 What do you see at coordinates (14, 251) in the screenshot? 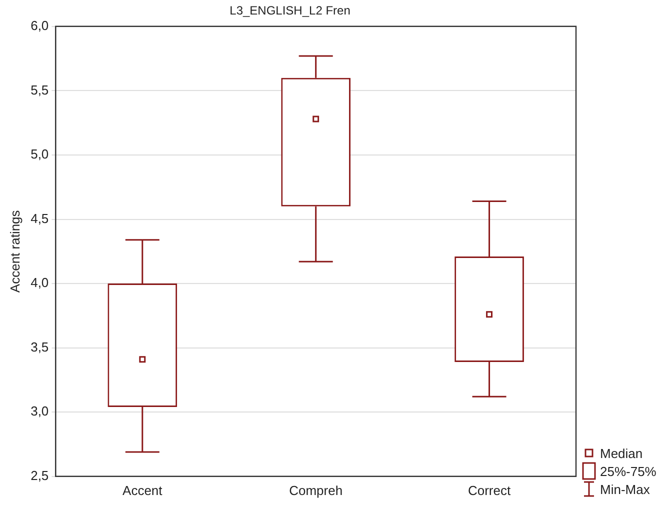
I see `y-axis-title: Accent ratings` at bounding box center [14, 251].